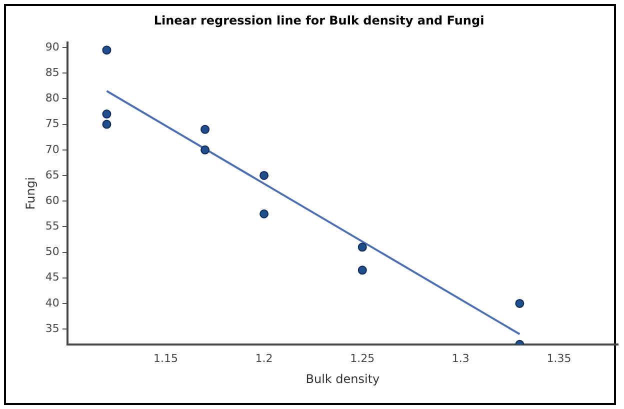 The height and width of the screenshot is (409, 624). What do you see at coordinates (52, 123) in the screenshot?
I see `y-tick-label: 75` at bounding box center [52, 123].